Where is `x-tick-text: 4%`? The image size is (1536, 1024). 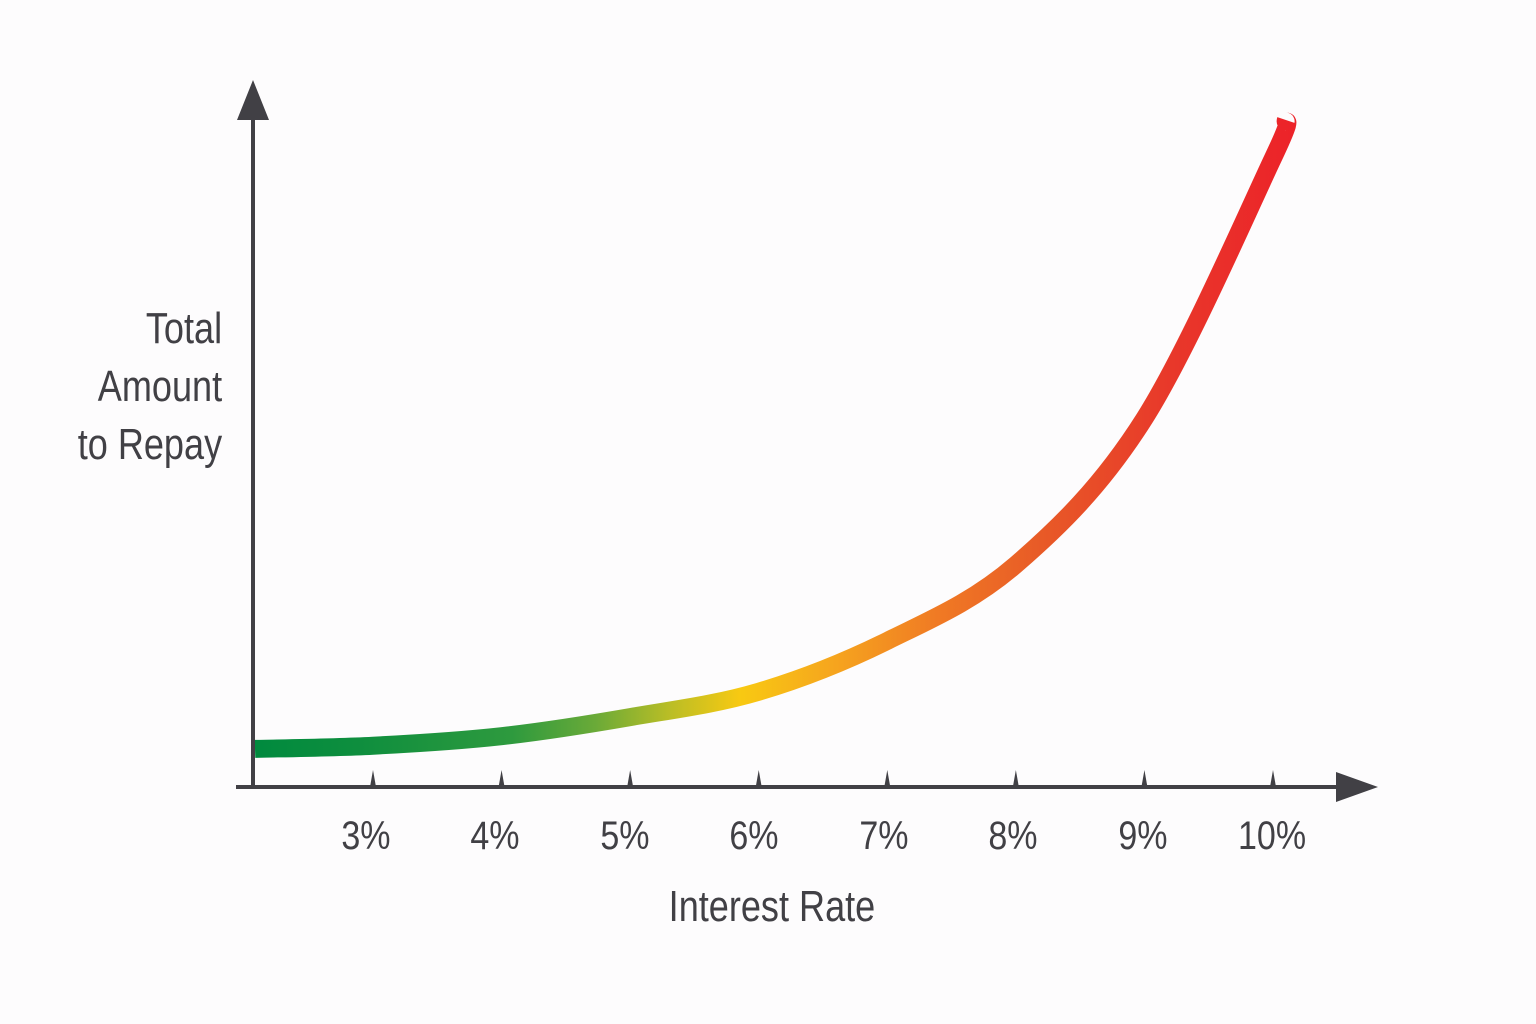
x-tick-text: 4% is located at coordinates (495, 836).